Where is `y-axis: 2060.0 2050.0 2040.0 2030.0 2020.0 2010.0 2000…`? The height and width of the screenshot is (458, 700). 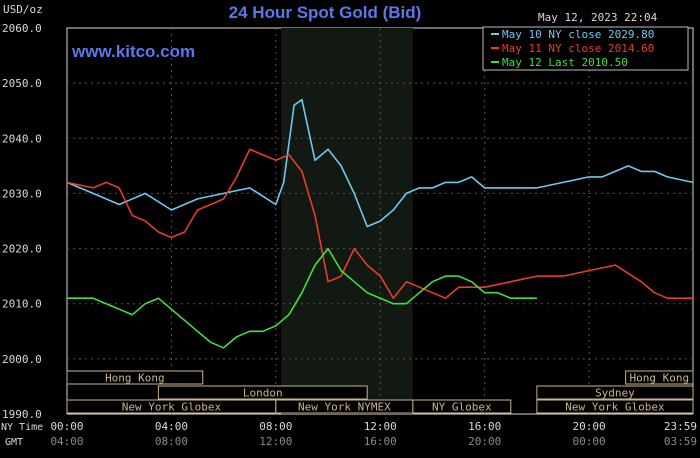 y-axis: 2060.0 2050.0 2040.0 2030.0 2020.0 2010.0 2000… is located at coordinates (22, 221).